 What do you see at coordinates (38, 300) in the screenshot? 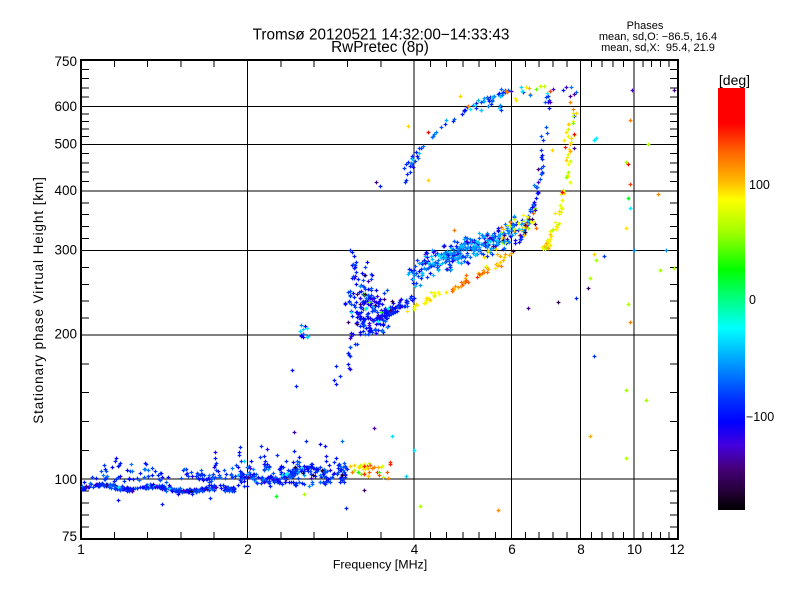
I see `svg-text:Stationary phase Virtual Heigh: Stationary phase Virtual Height [km]` at bounding box center [38, 300].